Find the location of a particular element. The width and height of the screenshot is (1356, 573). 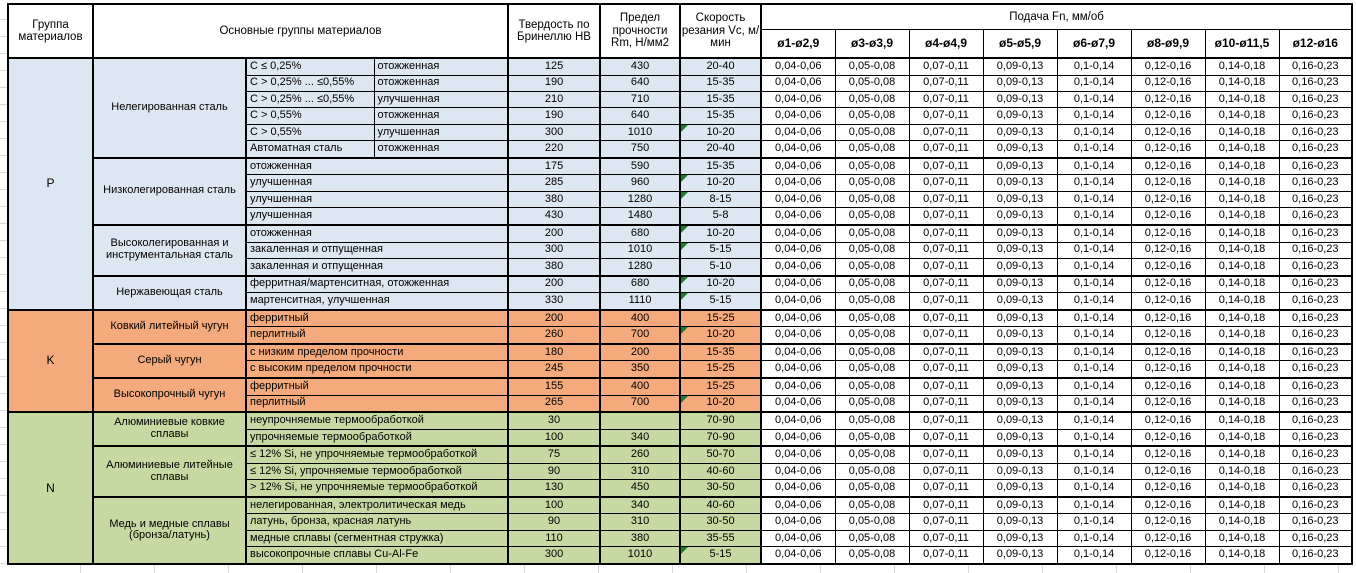

cell-strength: 400 is located at coordinates (640, 318).